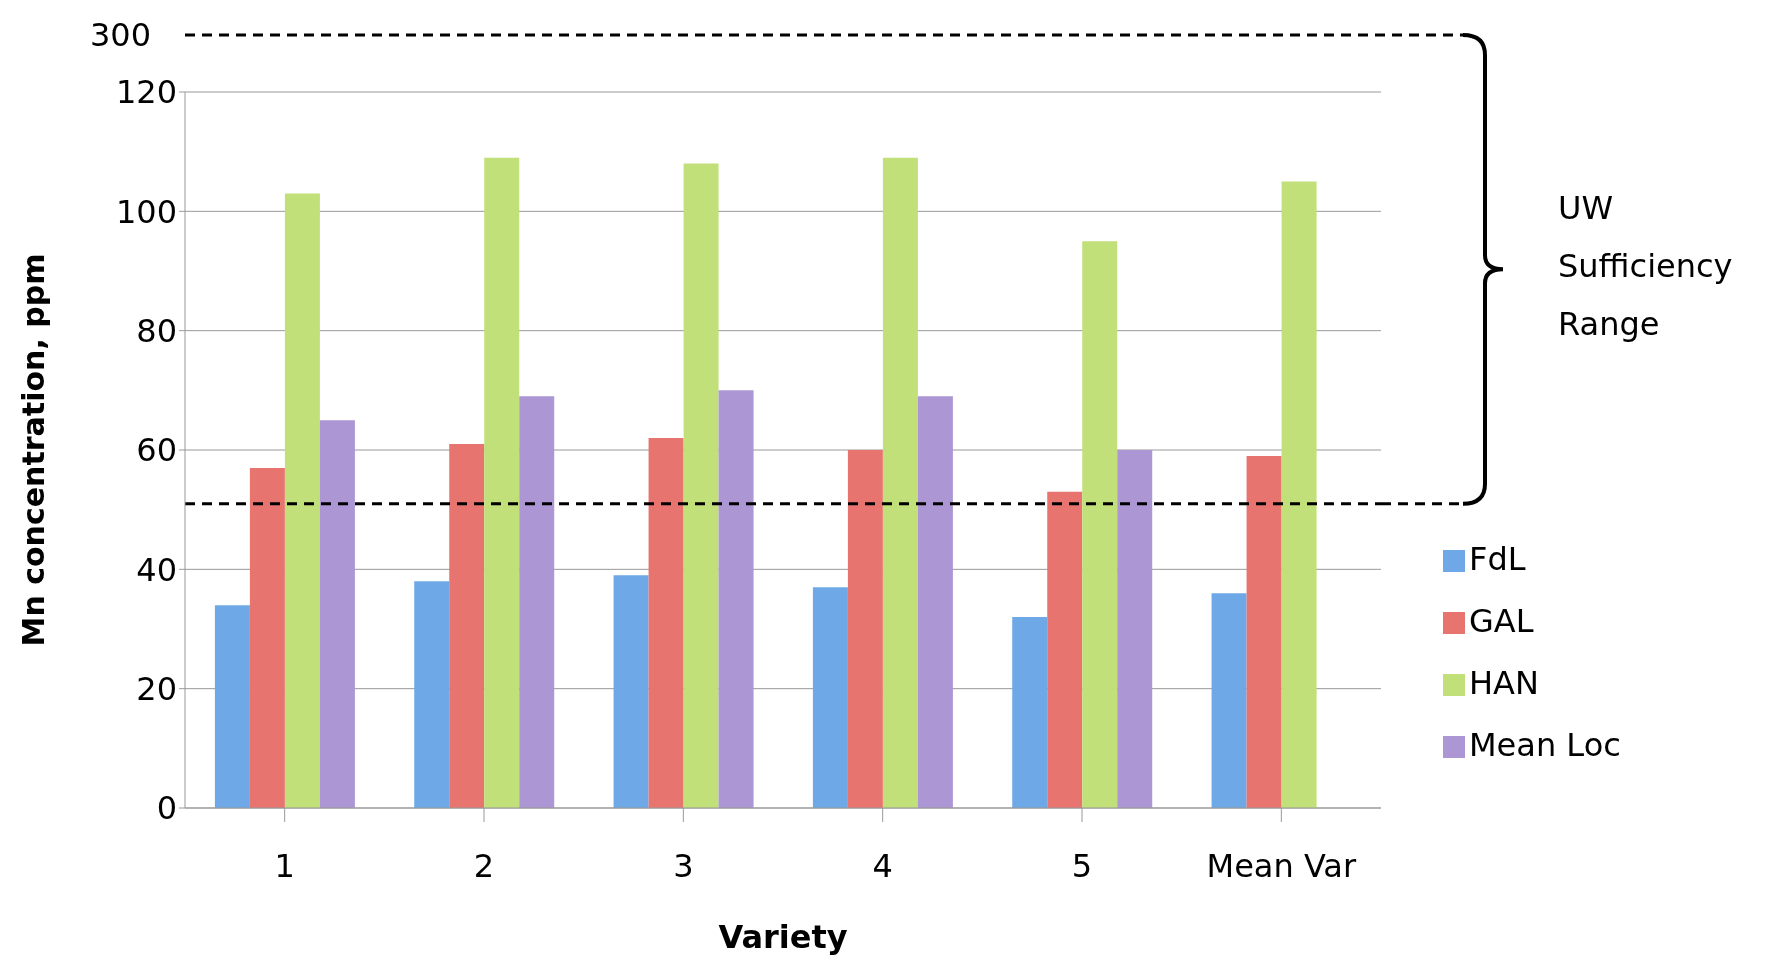 The height and width of the screenshot is (957, 1767). What do you see at coordinates (284, 865) in the screenshot?
I see `x-tick-label: 1` at bounding box center [284, 865].